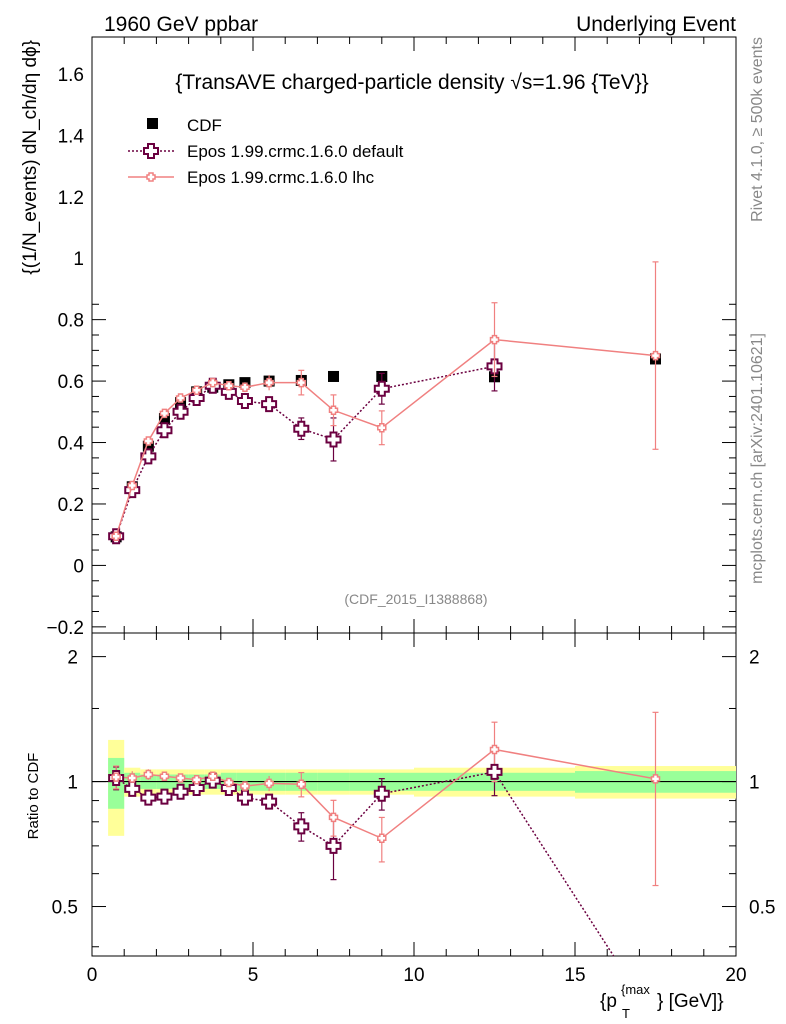 The width and height of the screenshot is (786, 1024). I want to click on x-tick-label: 10, so click(413, 975).